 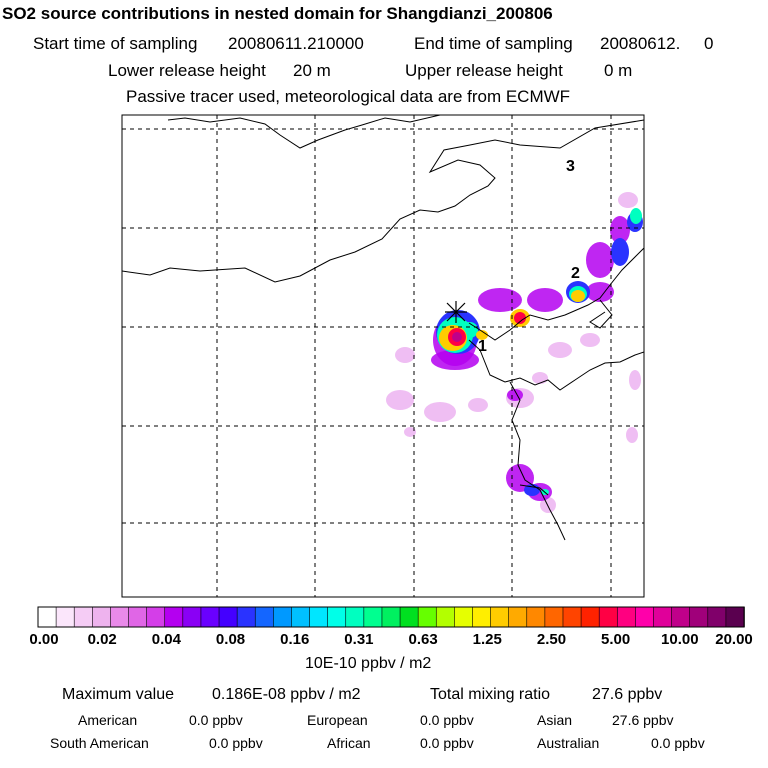 I want to click on region-value-asian: 27.6 ppbv, so click(x=643, y=720).